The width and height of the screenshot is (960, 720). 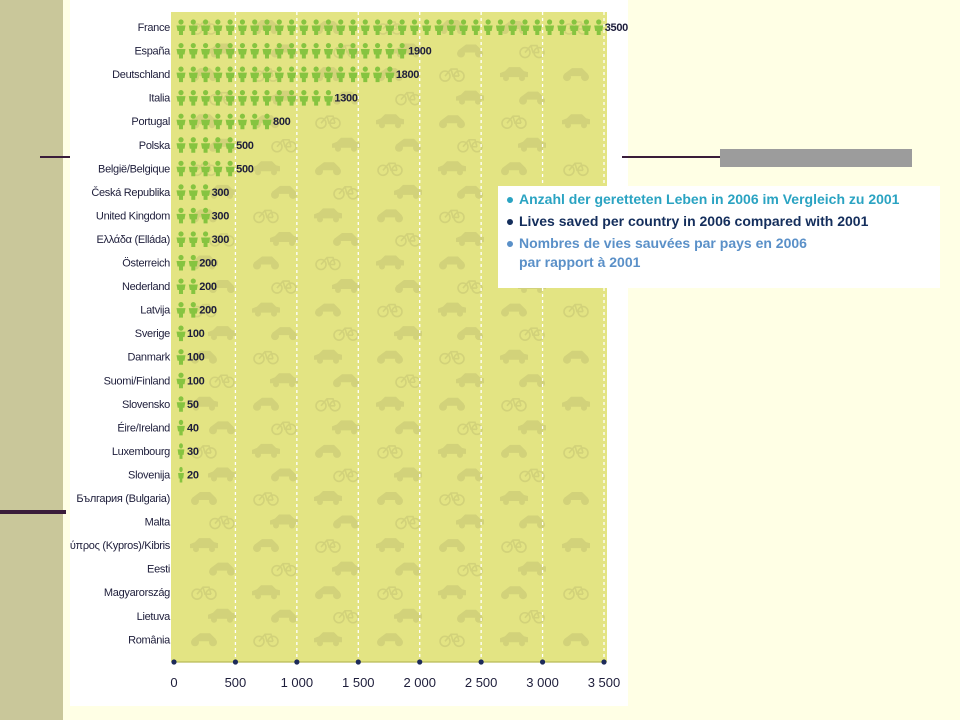 What do you see at coordinates (155, 146) in the screenshot?
I see `category-label: Polska` at bounding box center [155, 146].